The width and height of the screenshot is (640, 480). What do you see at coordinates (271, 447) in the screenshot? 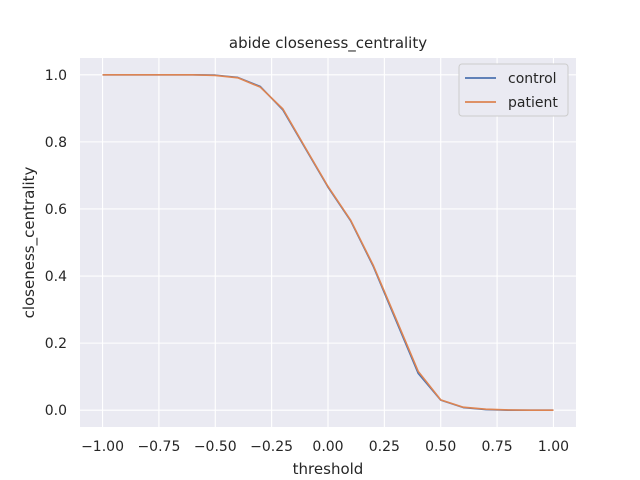
I see `x-tick-label: −0.25` at bounding box center [271, 447].